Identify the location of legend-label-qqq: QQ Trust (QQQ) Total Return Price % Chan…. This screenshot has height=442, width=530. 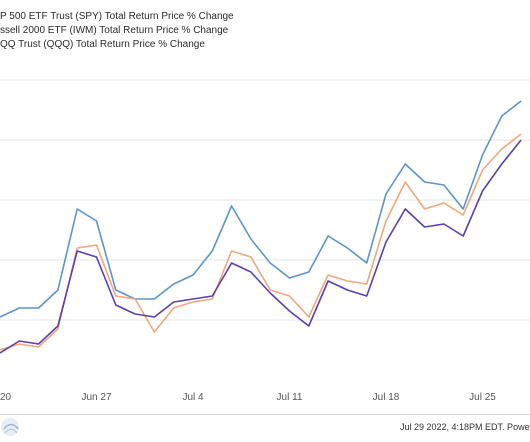
(102, 44).